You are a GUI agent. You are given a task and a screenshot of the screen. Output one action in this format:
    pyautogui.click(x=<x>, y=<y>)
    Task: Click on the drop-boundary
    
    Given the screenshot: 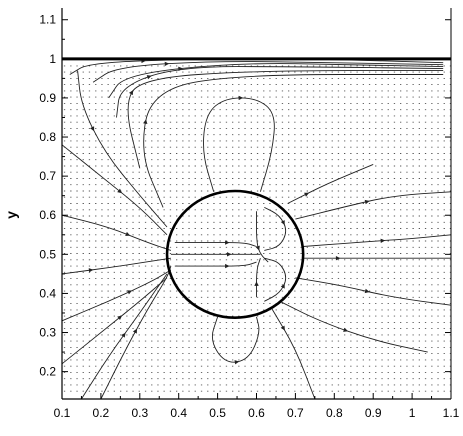 What is the action you would take?
    pyautogui.click(x=235, y=254)
    